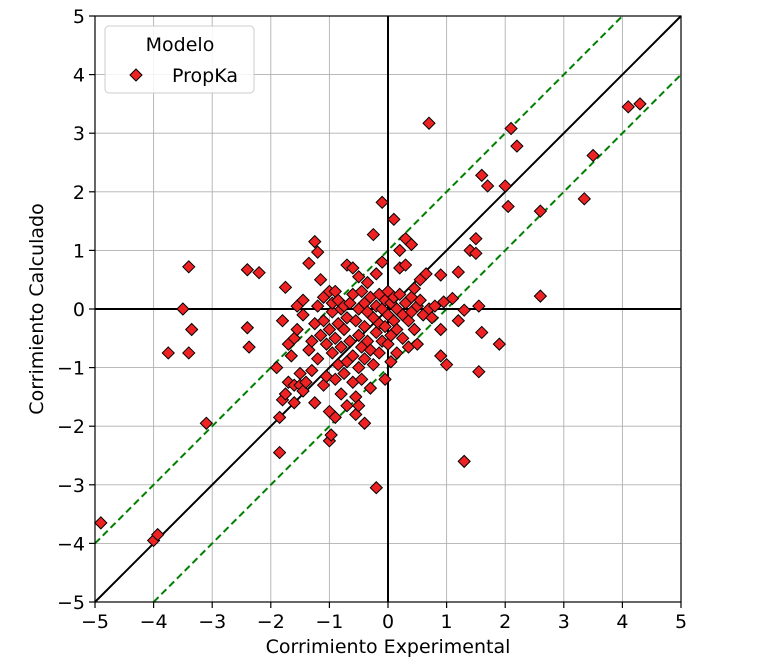 This screenshot has height=665, width=757. What do you see at coordinates (388, 647) in the screenshot?
I see `x-axis-label: Corrimiento Experimental` at bounding box center [388, 647].